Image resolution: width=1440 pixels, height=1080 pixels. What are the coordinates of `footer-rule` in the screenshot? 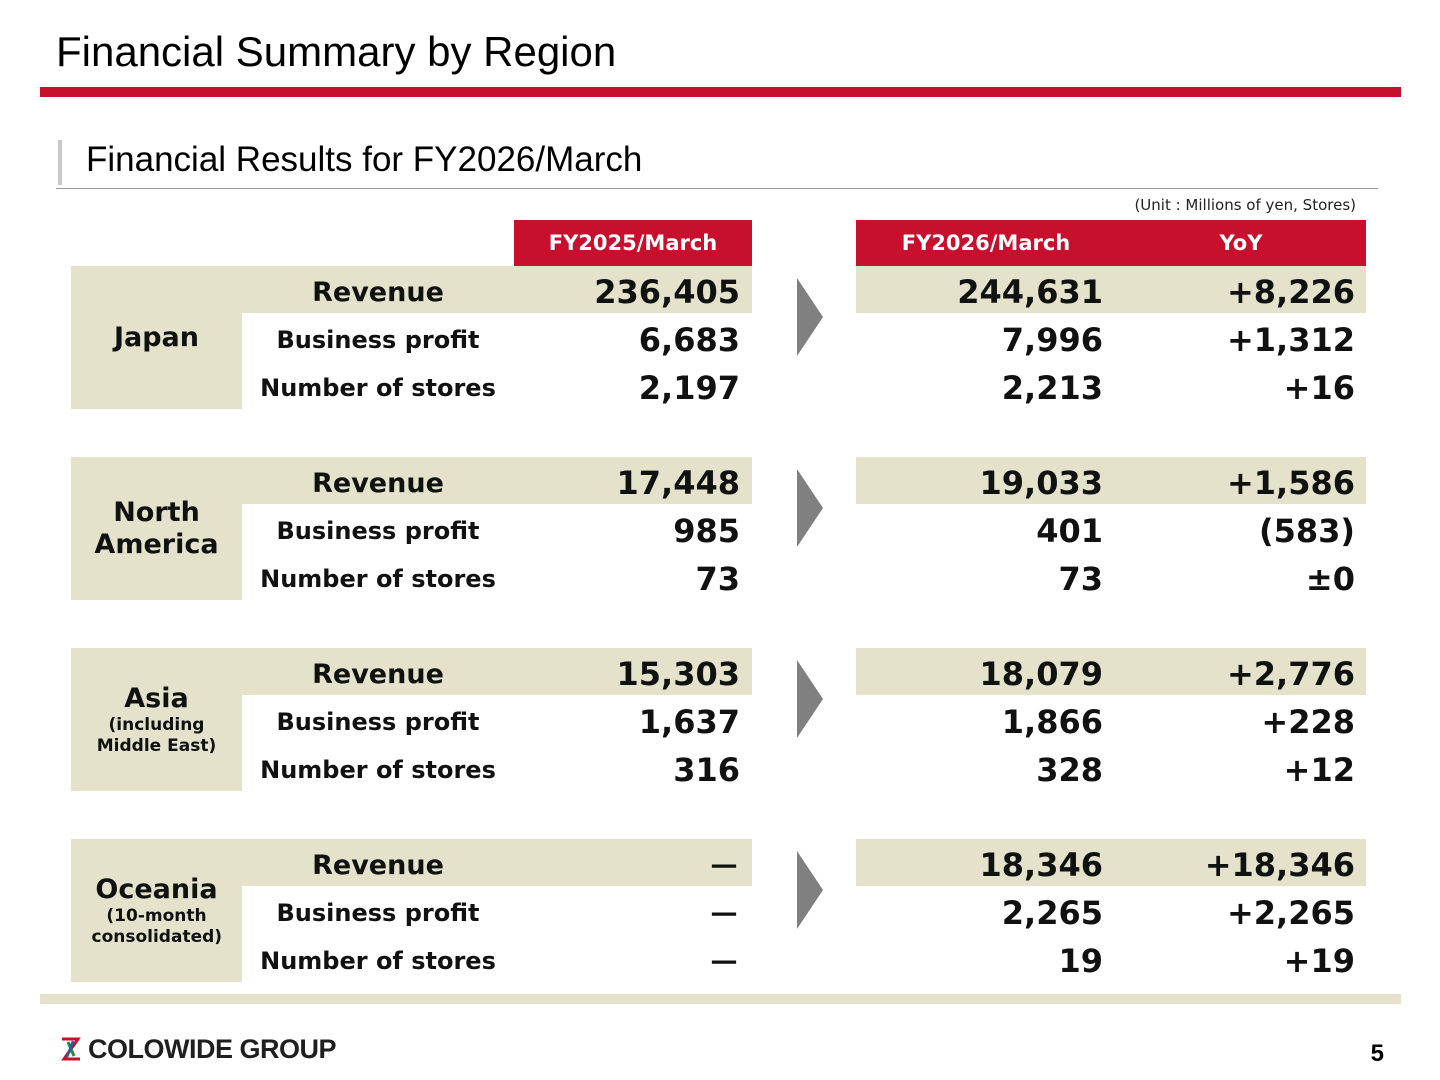 It's located at (720, 999).